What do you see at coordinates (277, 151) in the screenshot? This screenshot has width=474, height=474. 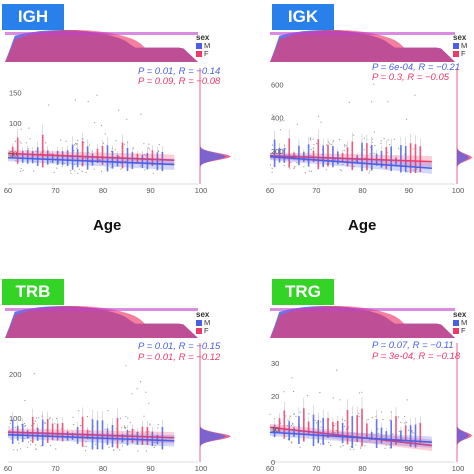 I see `y-tick-igk: 200` at bounding box center [277, 151].